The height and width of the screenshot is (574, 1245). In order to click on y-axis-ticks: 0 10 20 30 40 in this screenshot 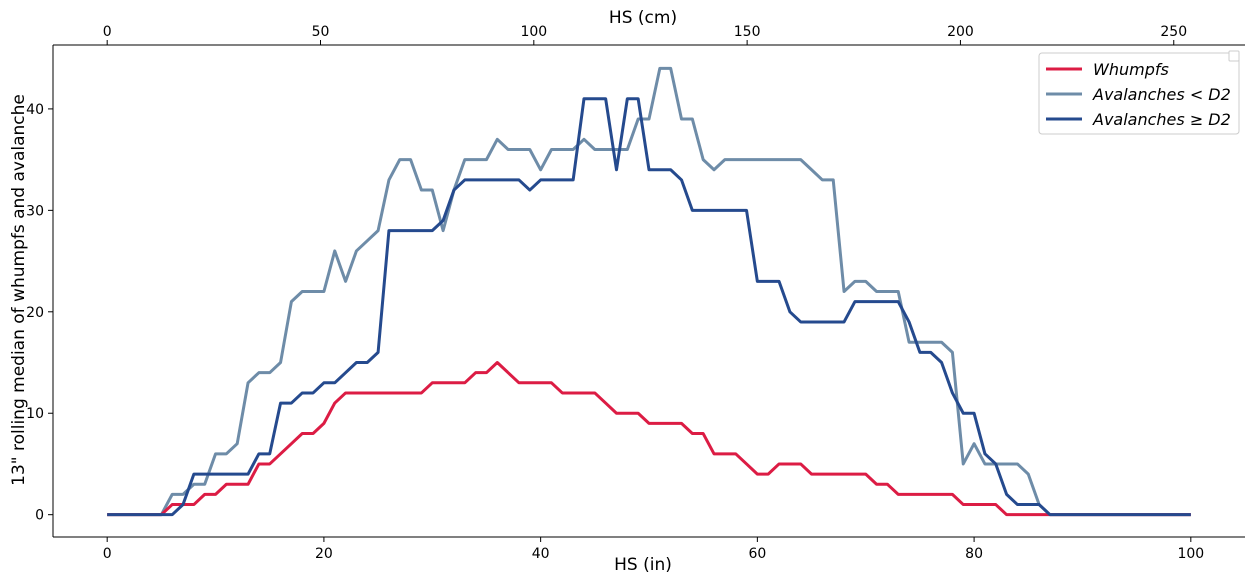, I will do `click(39, 313)`.